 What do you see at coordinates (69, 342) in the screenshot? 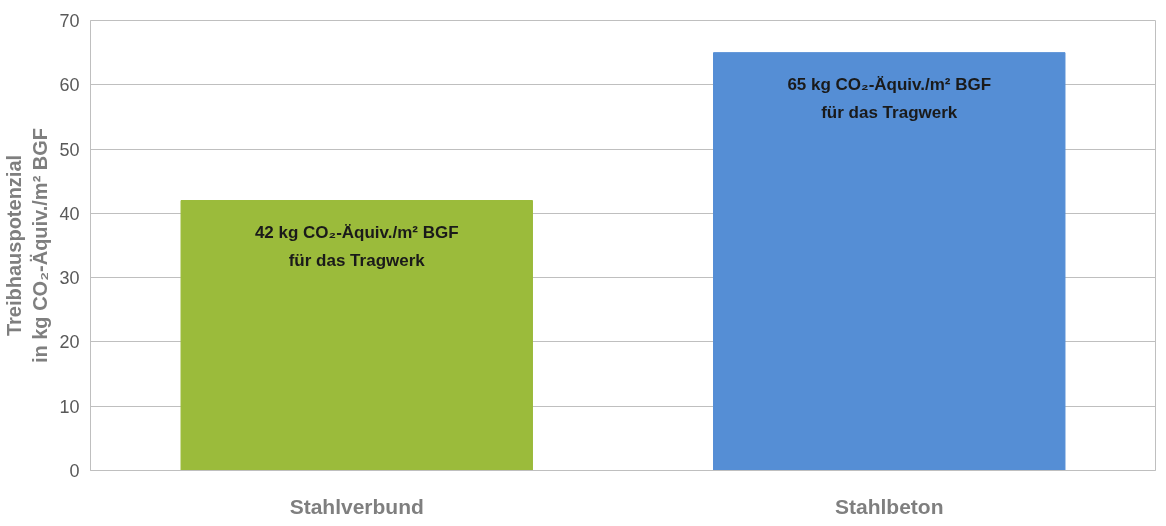
I see `y-tick-label: 20` at bounding box center [69, 342].